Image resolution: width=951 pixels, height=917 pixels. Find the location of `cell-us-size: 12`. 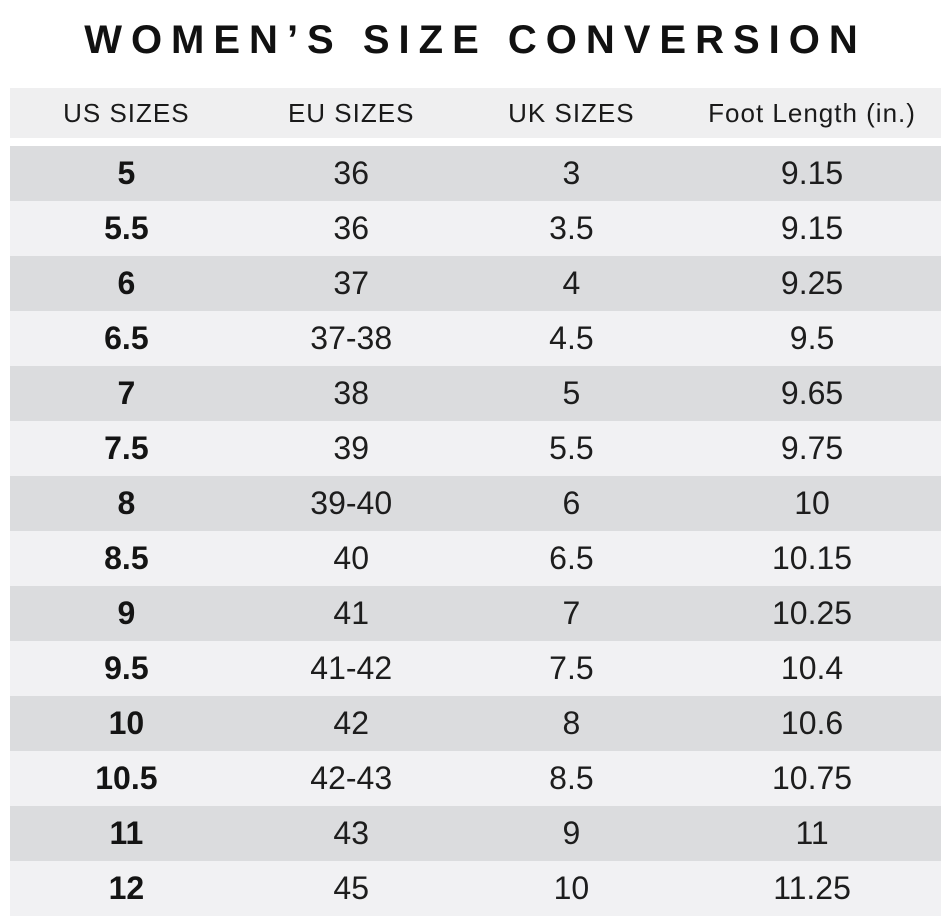

cell-us-size: 12 is located at coordinates (126, 888).